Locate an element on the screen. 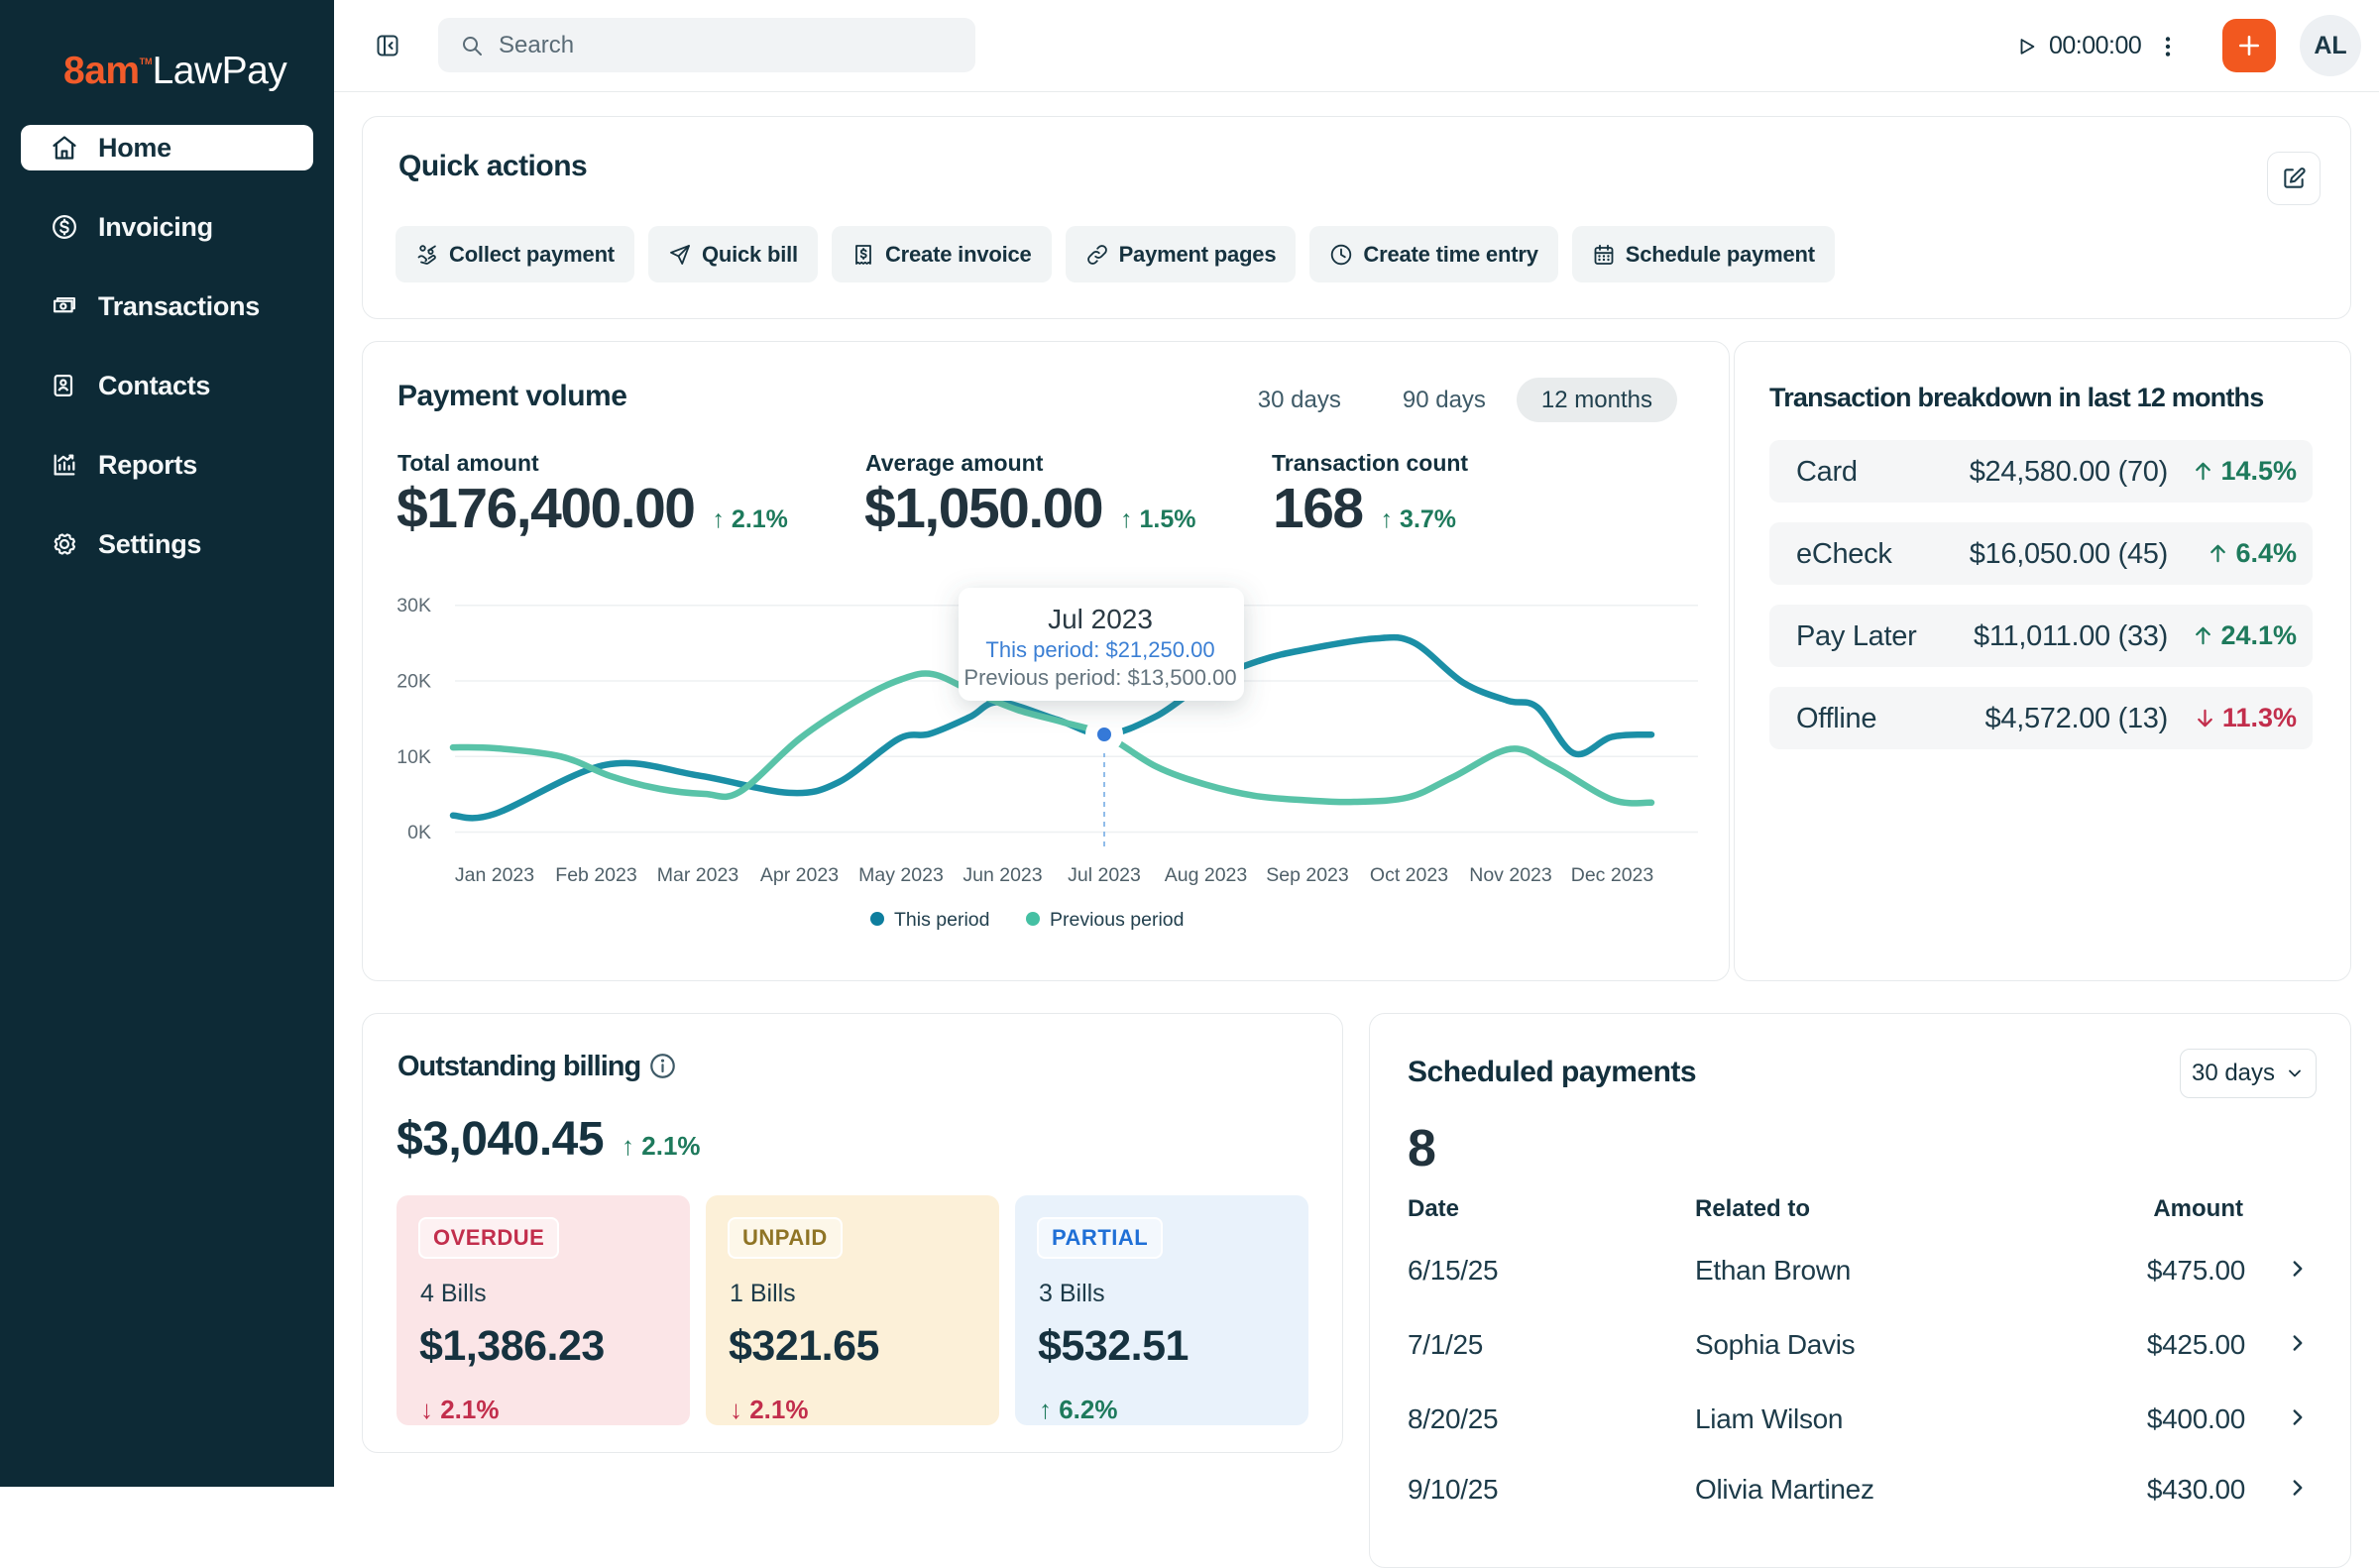  svg-text: Previous period is located at coordinates (1117, 920).